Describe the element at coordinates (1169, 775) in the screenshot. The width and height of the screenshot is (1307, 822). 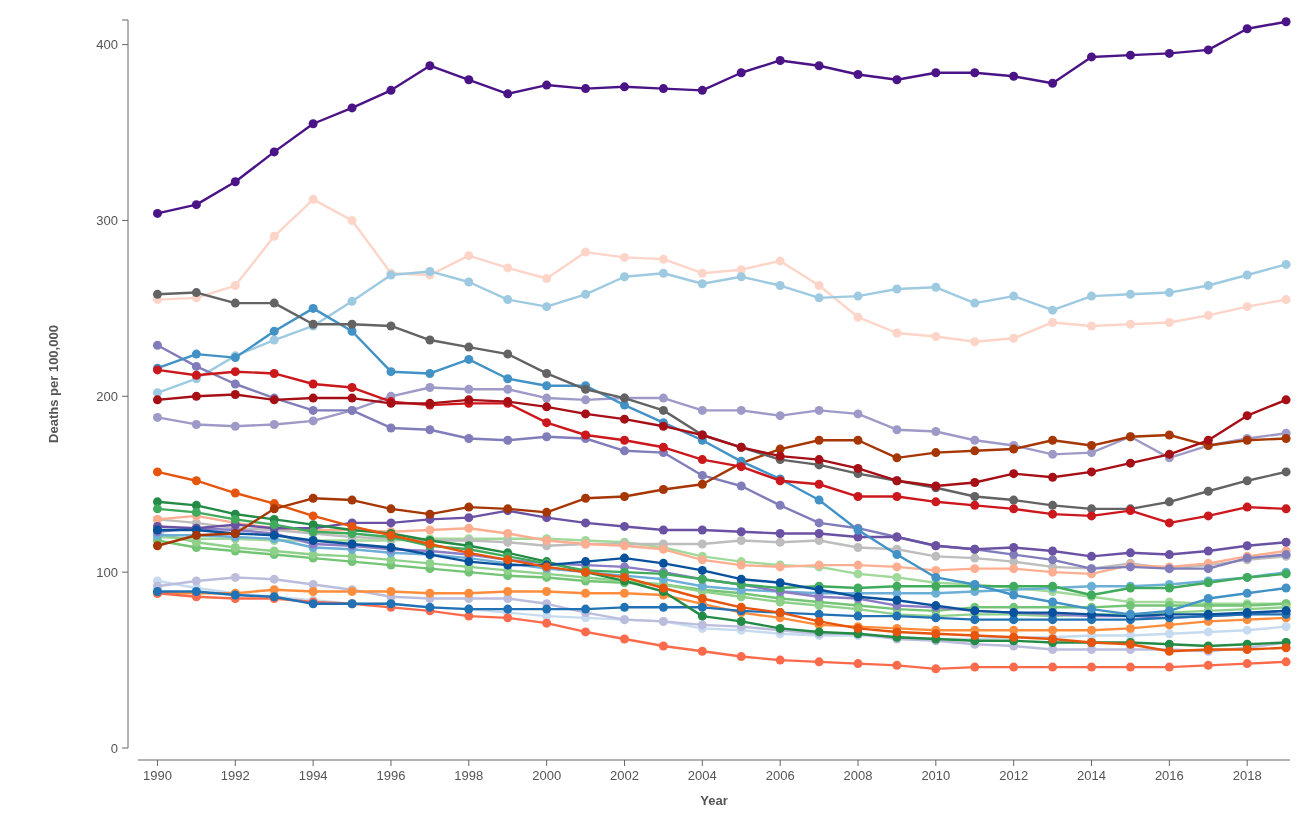
I see `x-tick-label: 2016` at that location.